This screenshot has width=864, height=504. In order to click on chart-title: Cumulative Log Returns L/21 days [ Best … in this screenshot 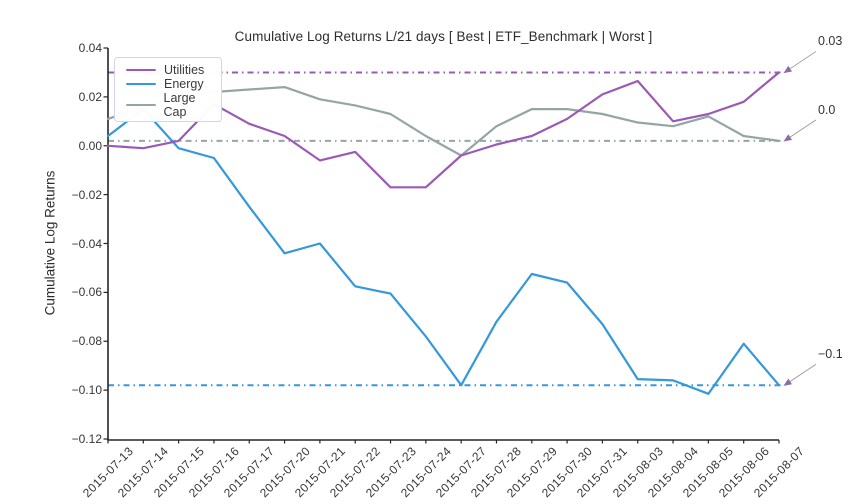, I will do `click(443, 36)`.